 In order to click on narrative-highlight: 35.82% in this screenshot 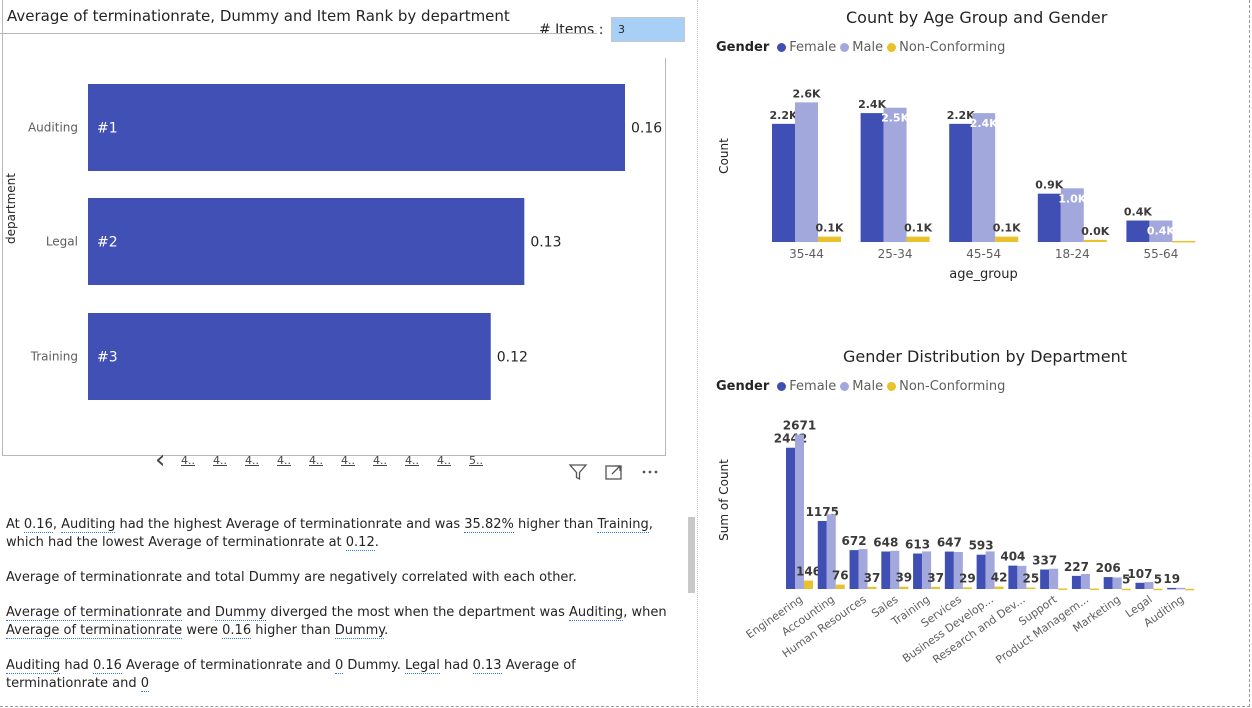, I will do `click(489, 525)`.